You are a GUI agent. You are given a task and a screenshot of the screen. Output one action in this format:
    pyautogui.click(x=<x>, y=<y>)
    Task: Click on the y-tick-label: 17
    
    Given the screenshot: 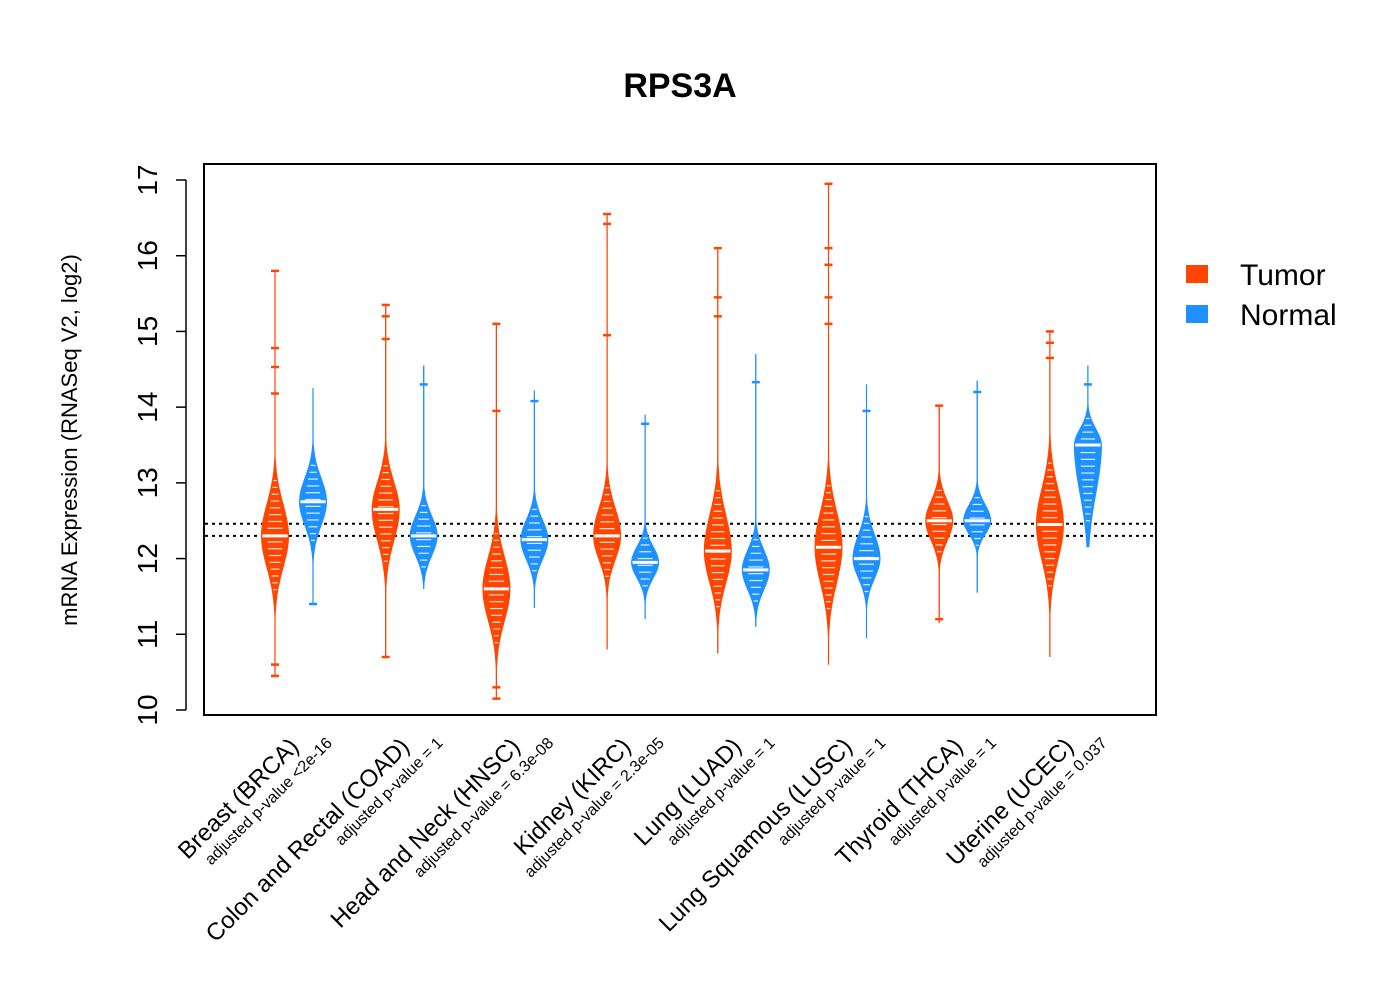 What is the action you would take?
    pyautogui.click(x=147, y=179)
    